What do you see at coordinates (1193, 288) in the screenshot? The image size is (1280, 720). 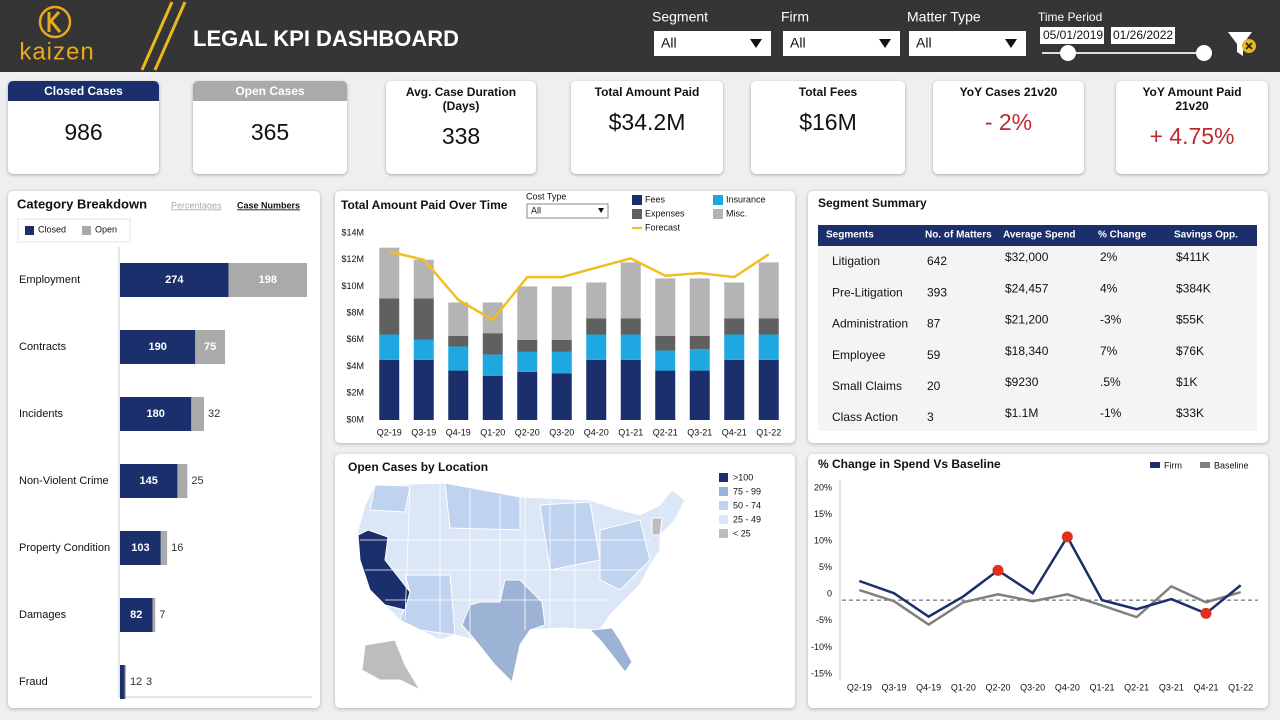 I see `table-cell: $384K` at bounding box center [1193, 288].